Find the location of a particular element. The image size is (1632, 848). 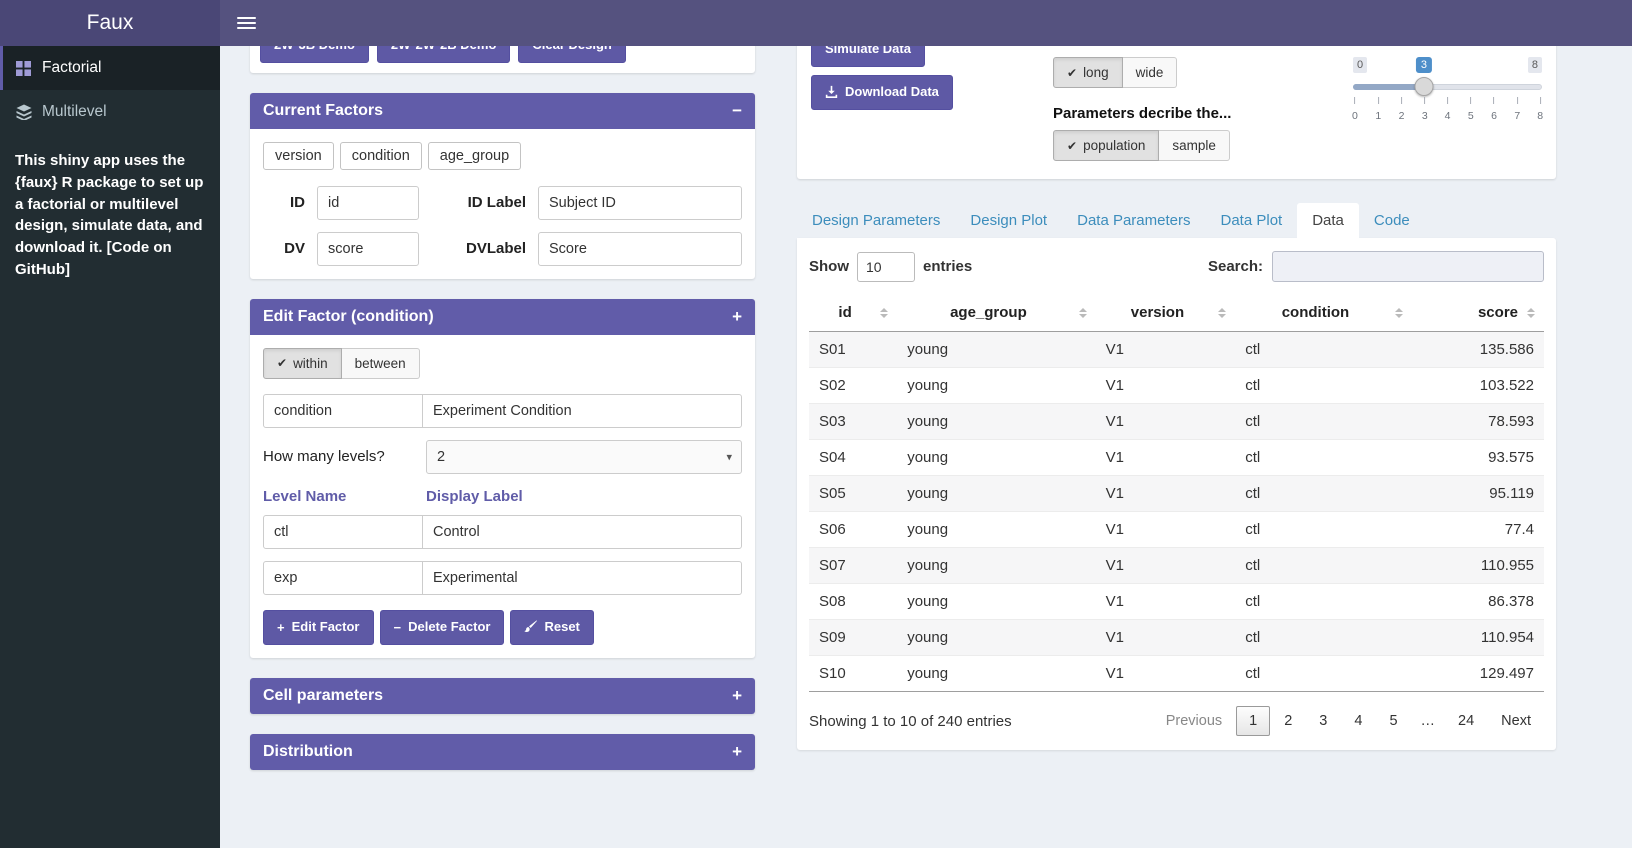

slider-handle is located at coordinates (1424, 86).